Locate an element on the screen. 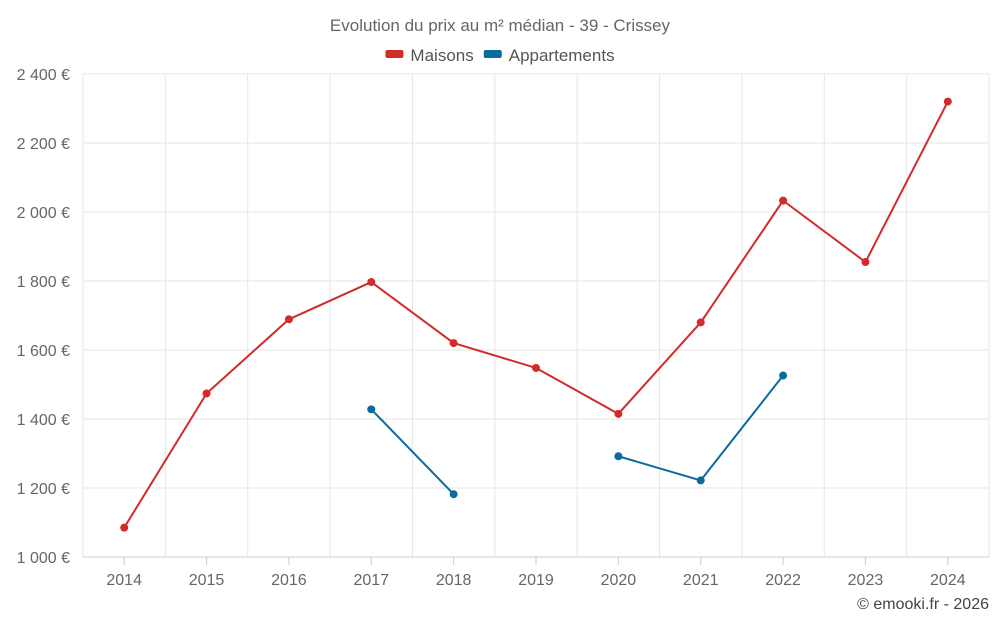 The width and height of the screenshot is (1000, 625). x-tick-label: 2014 is located at coordinates (124, 580).